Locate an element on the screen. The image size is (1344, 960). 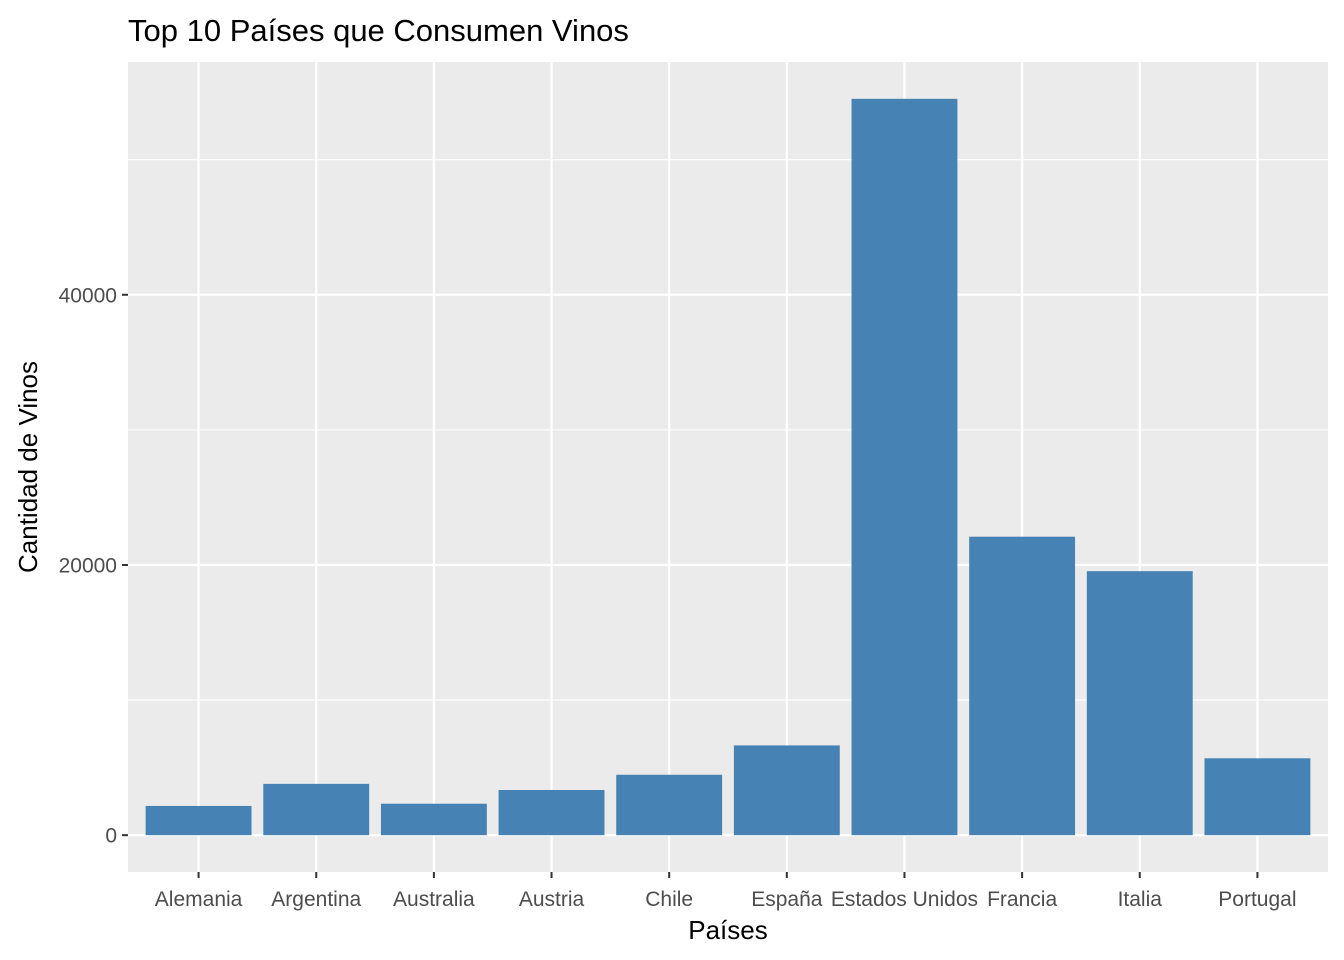
x-tick-label: Francia is located at coordinates (1022, 899).